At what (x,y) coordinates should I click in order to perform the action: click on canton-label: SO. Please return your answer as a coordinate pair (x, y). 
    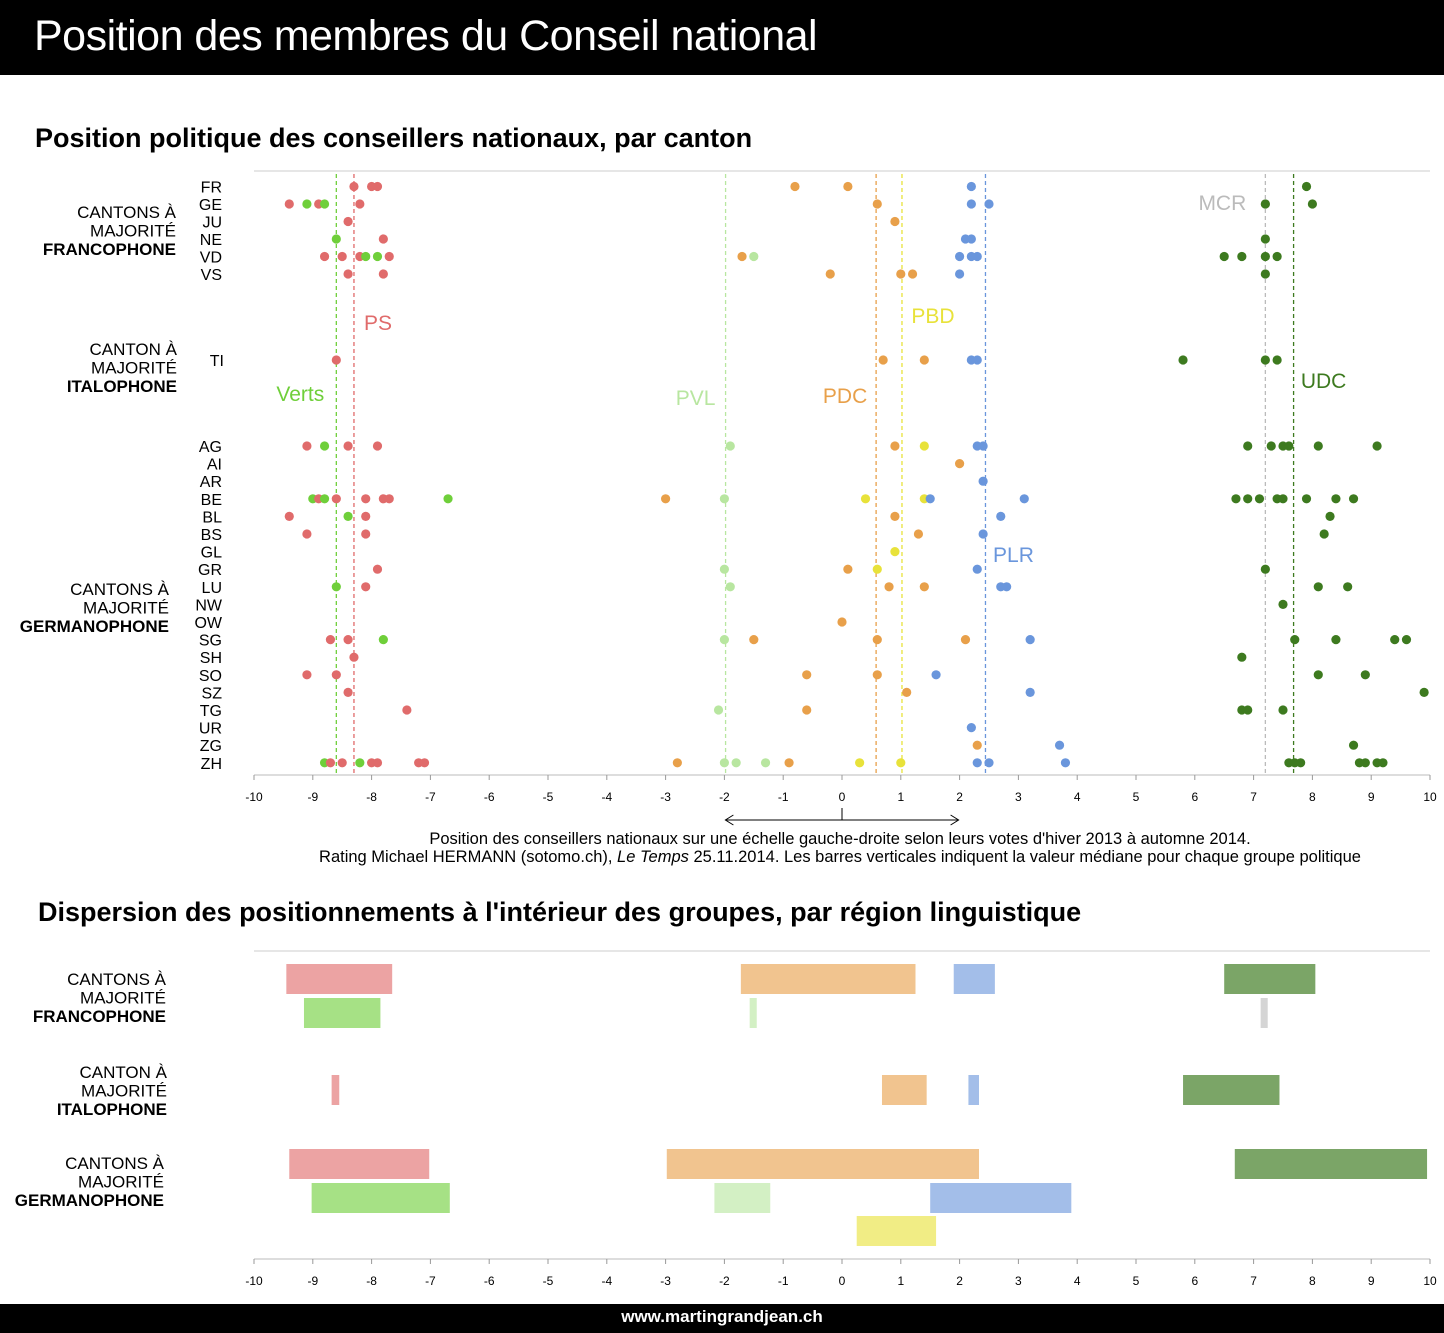
    Looking at the image, I should click on (210, 676).